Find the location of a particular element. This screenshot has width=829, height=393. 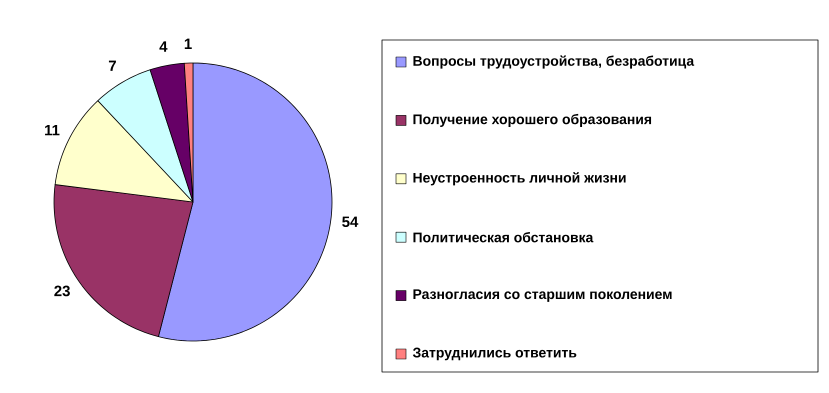

legend-label: Затруднились ответить is located at coordinates (494, 354).